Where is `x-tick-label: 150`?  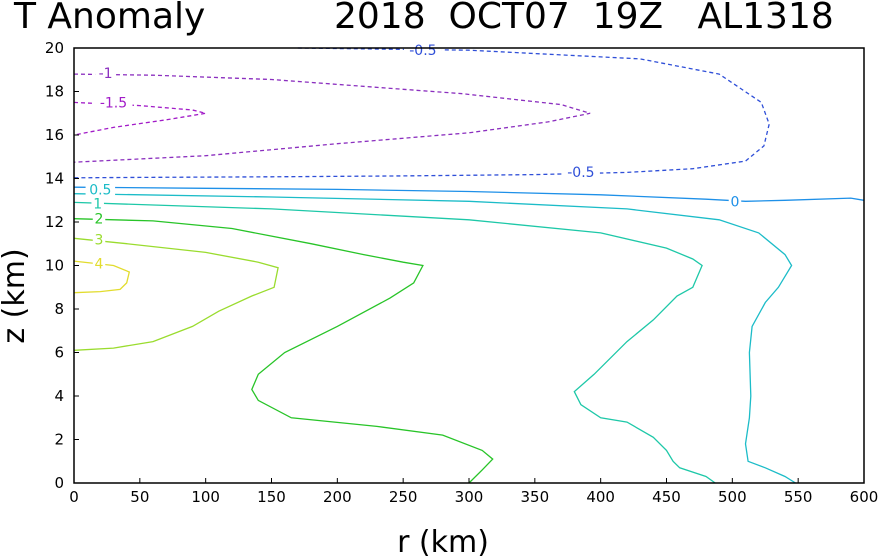
x-tick-label: 150 is located at coordinates (271, 497).